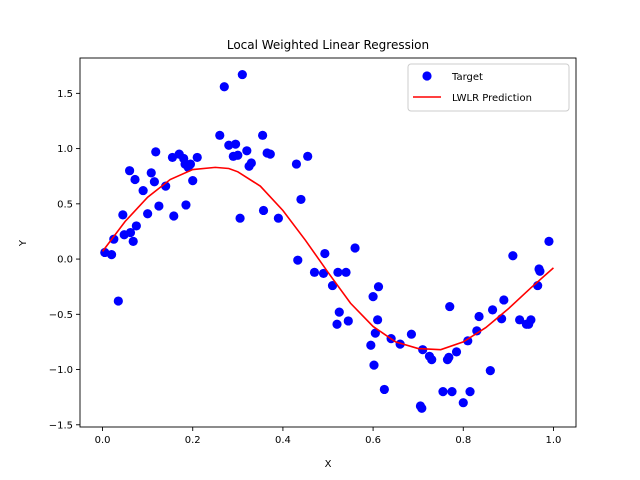  What do you see at coordinates (554, 440) in the screenshot?
I see `x-tick-label: 1.0` at bounding box center [554, 440].